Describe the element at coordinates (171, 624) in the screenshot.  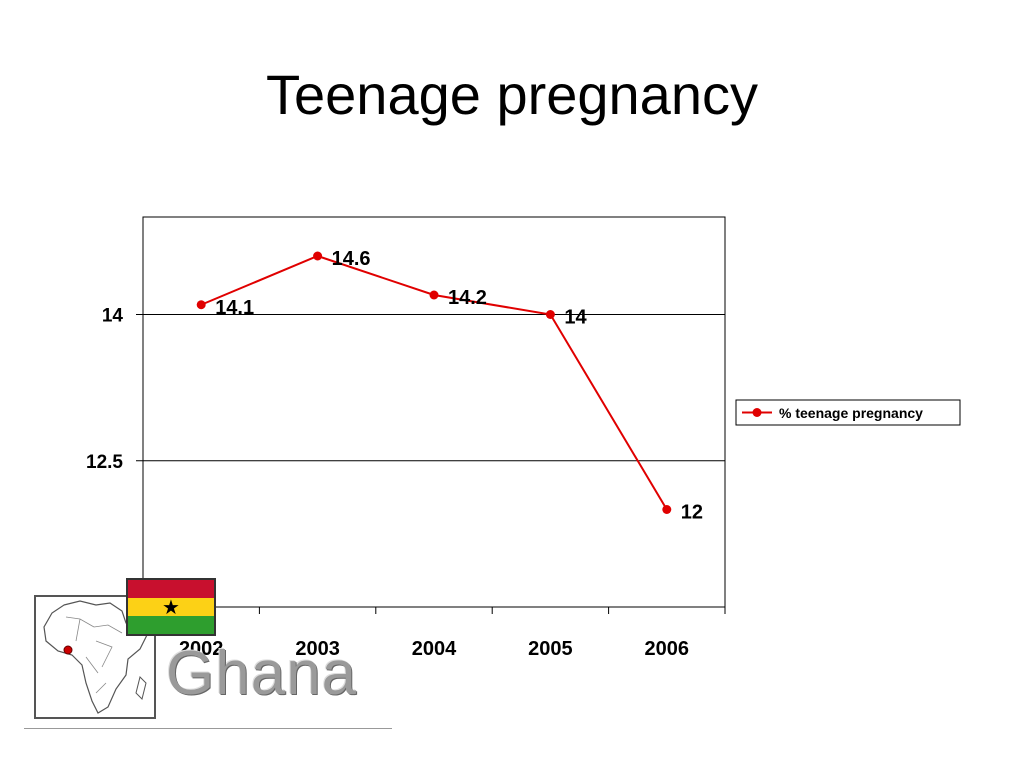
I see `flag-green-band` at that location.